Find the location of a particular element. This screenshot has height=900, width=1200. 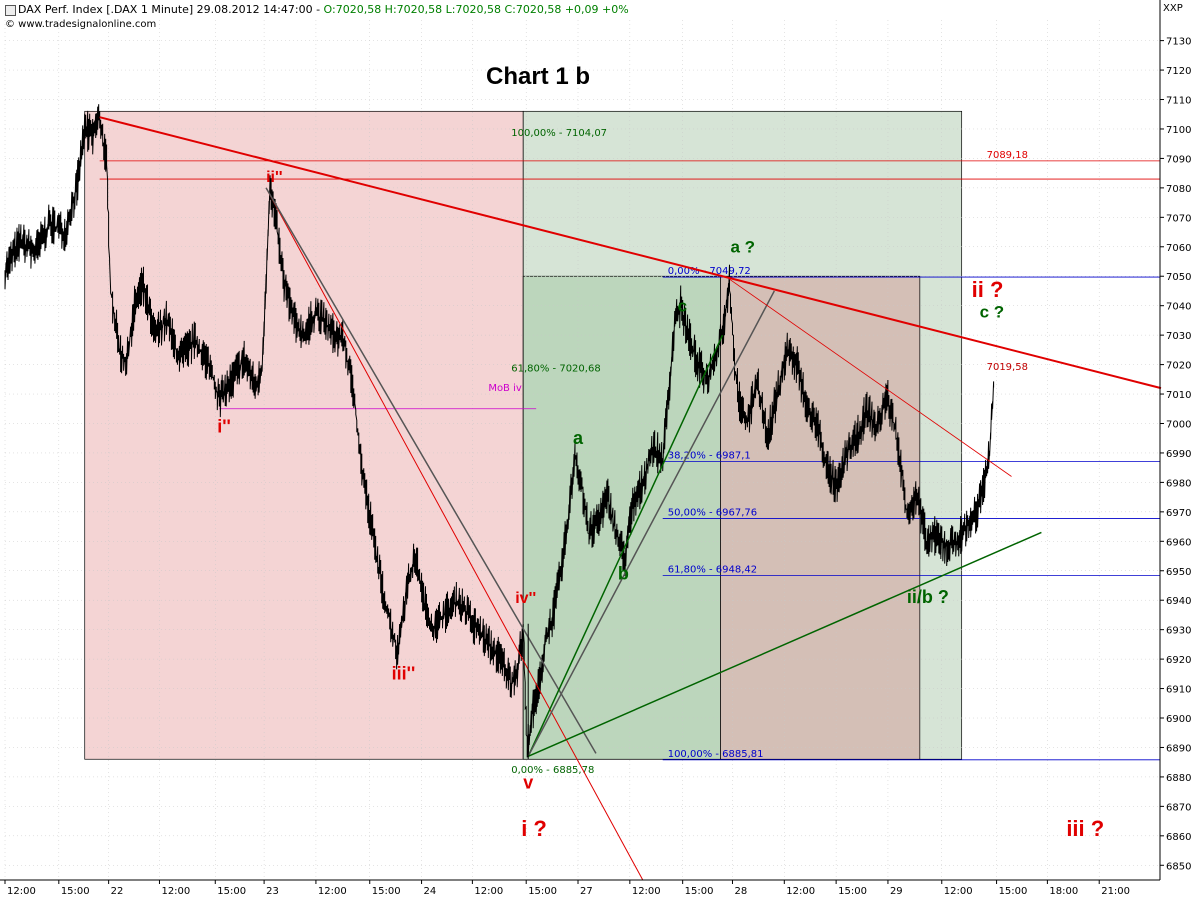

brown-zone is located at coordinates (820, 517).